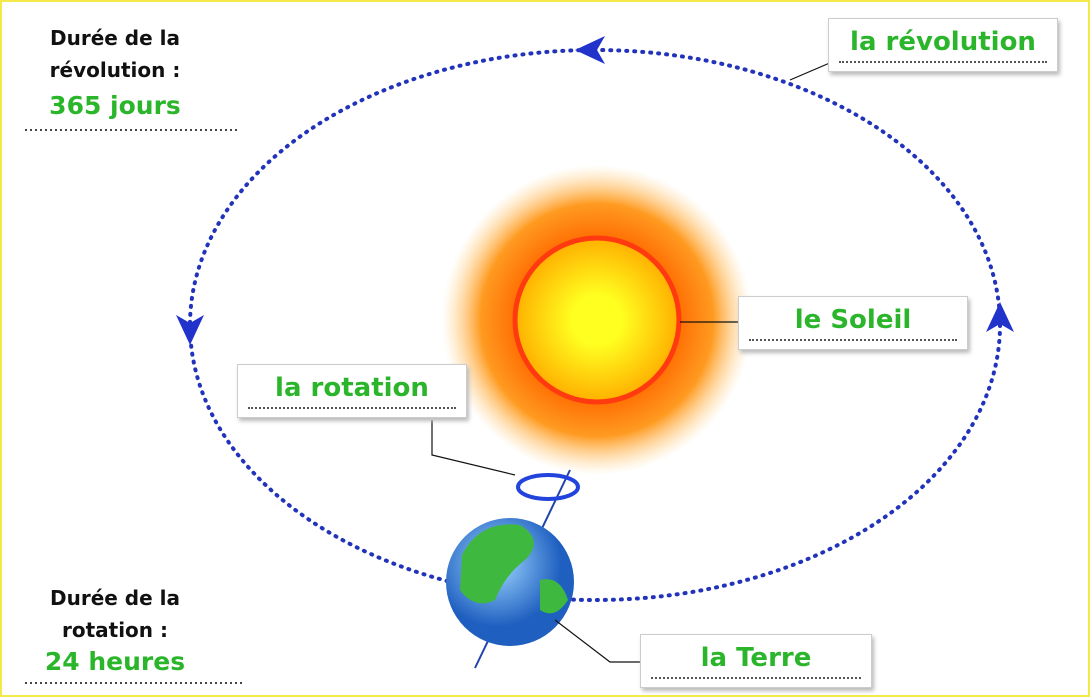  I want to click on rotation-arrow, so click(548, 487).